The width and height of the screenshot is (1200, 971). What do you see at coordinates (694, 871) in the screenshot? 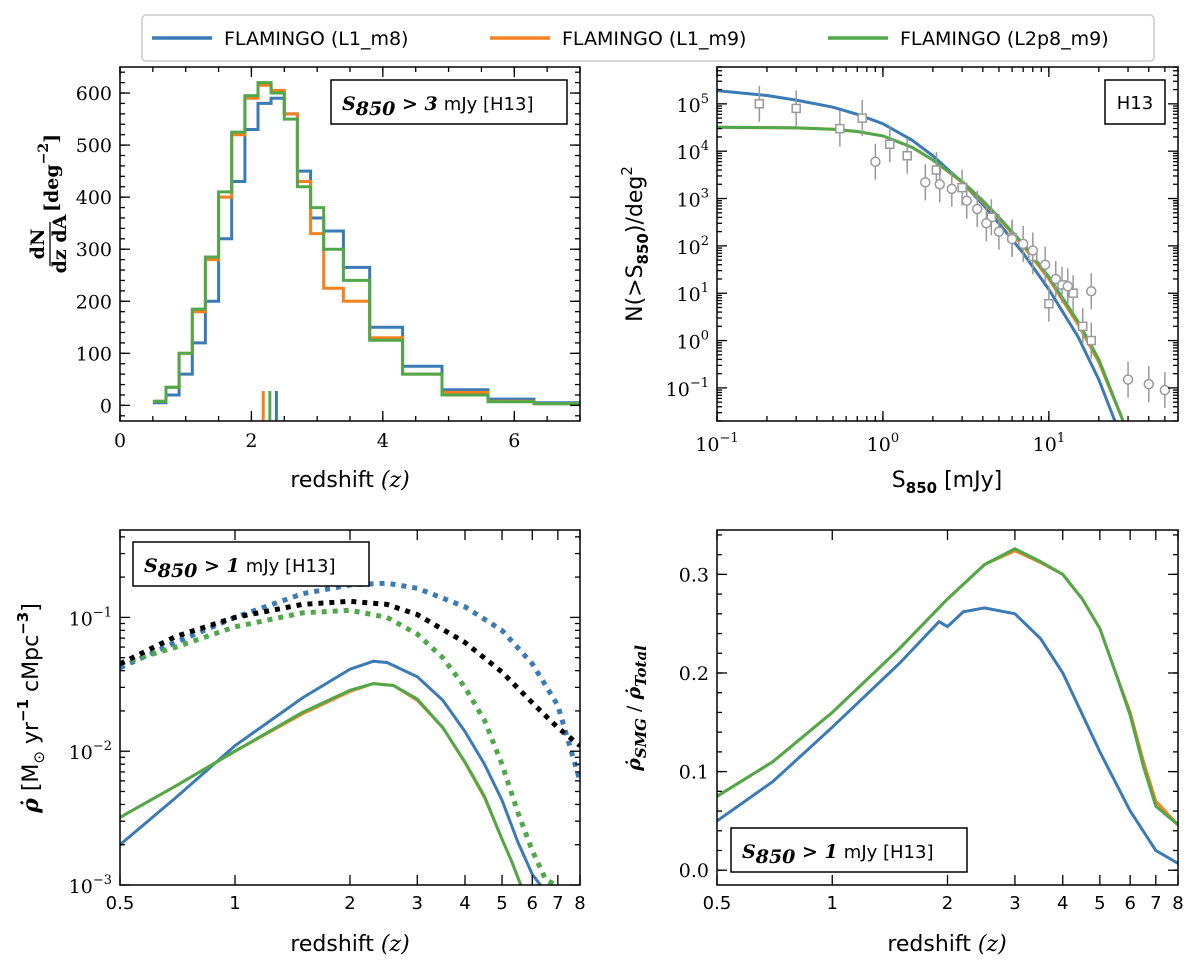
I see `y-tick-label: 0.0` at bounding box center [694, 871].